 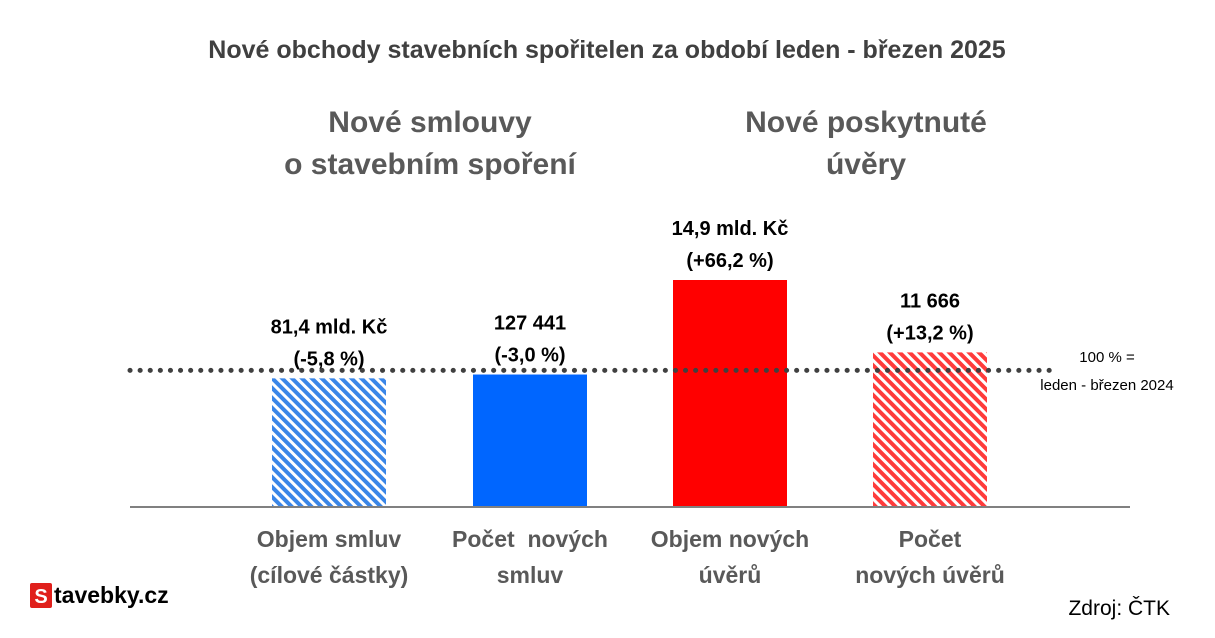 I want to click on category-label-3-line1: Objem nových, so click(x=730, y=539).